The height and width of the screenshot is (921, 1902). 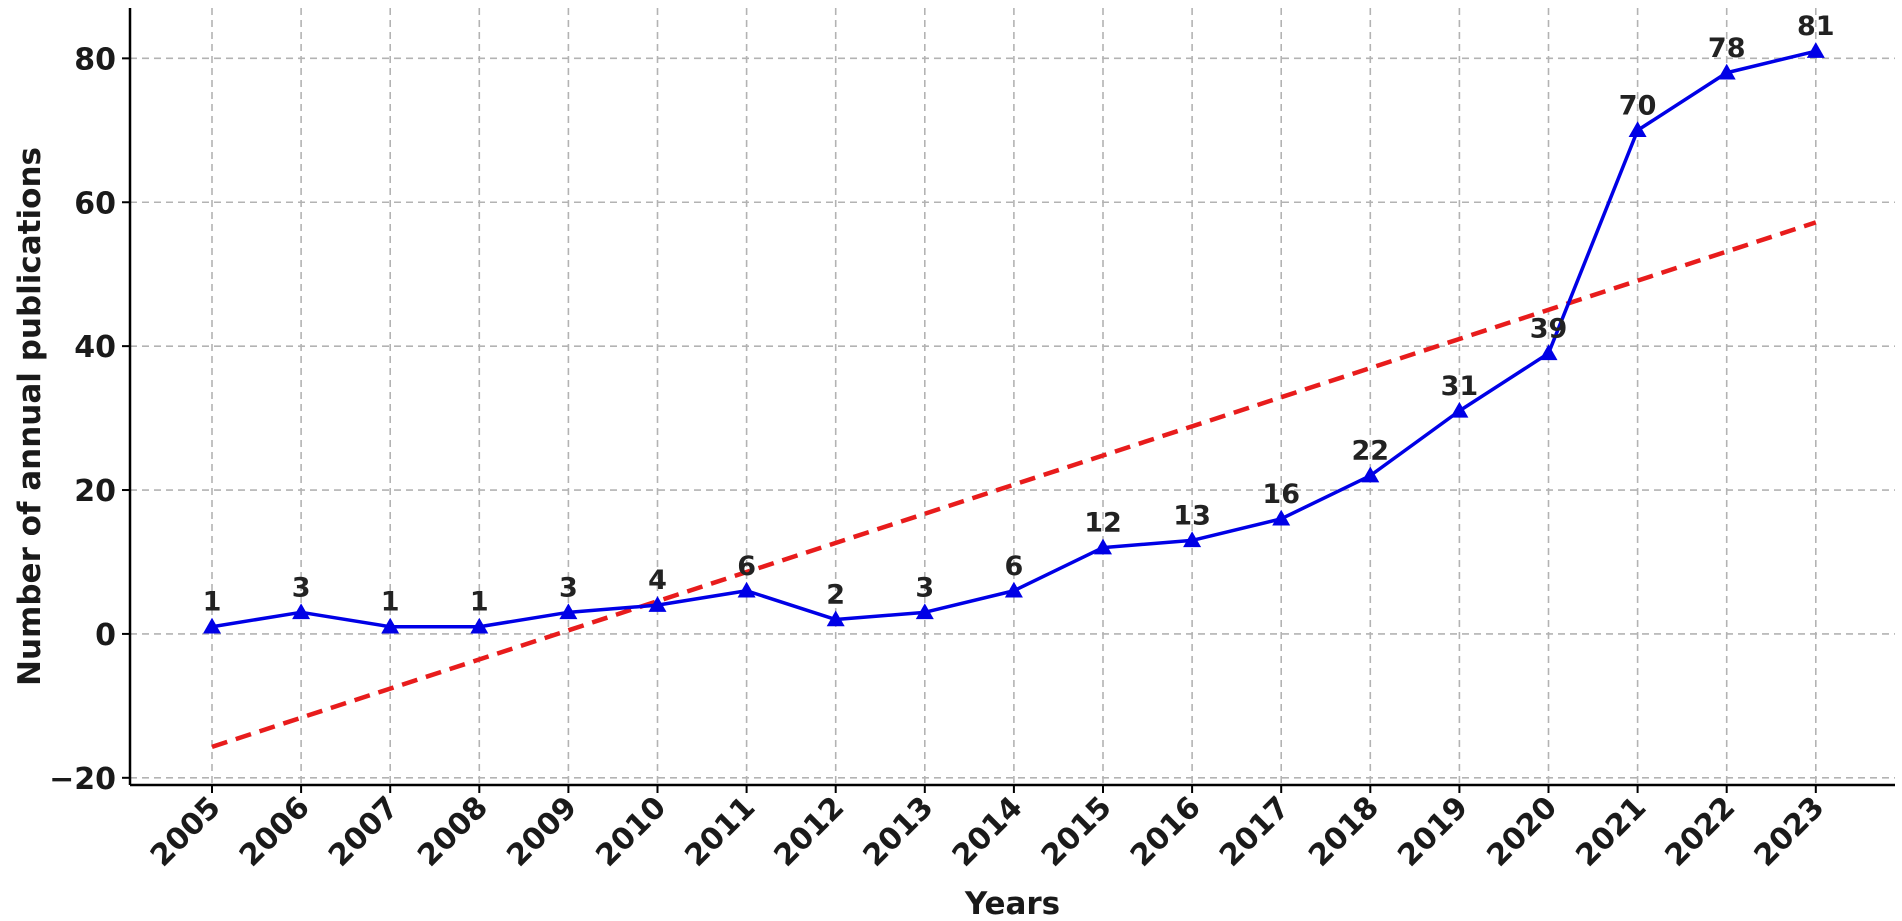 What do you see at coordinates (82, 779) in the screenshot?
I see `y-tick-label: −20` at bounding box center [82, 779].